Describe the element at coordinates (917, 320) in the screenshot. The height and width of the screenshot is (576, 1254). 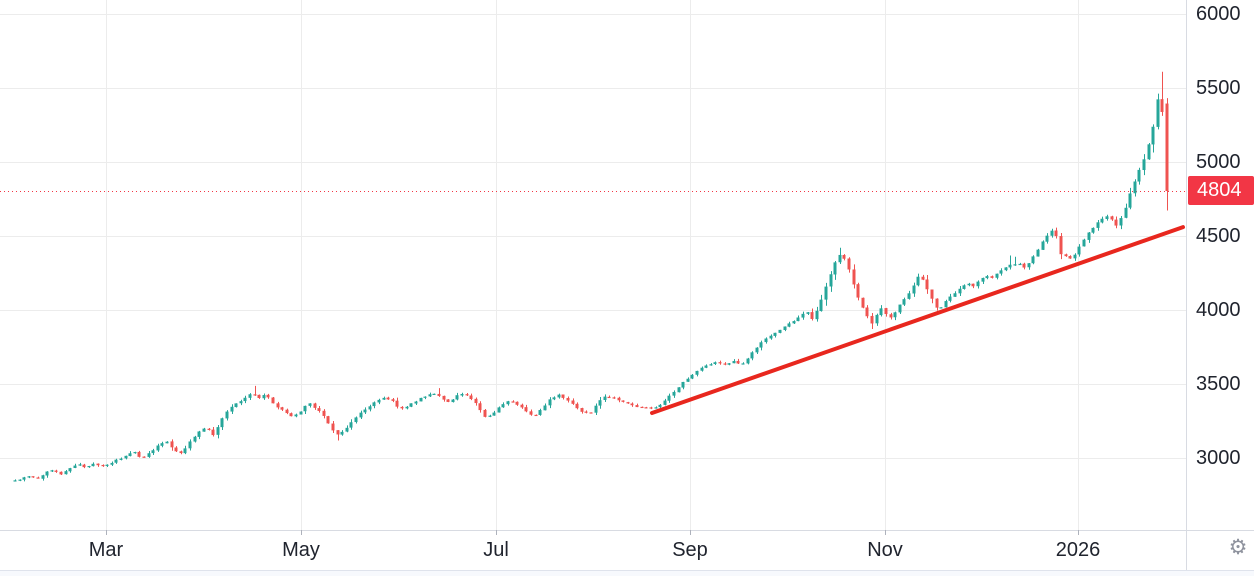
I see `trendline` at that location.